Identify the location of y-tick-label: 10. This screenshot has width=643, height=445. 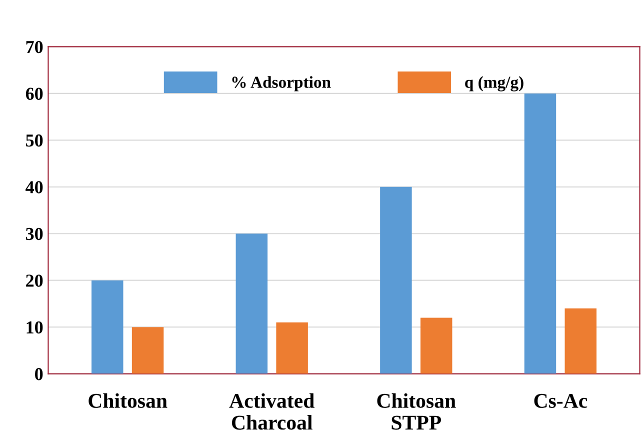
(34, 327).